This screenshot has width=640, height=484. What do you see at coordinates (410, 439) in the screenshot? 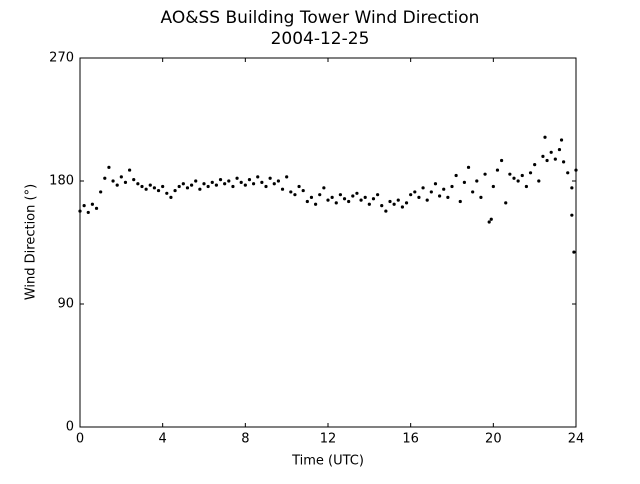
I see `x-tick-label: 16` at bounding box center [410, 439].